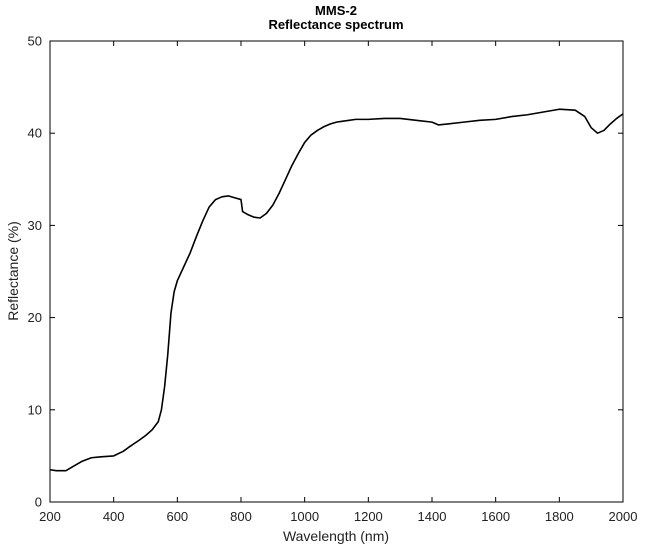  I want to click on y-axis-label: Reflectance (%), so click(13, 271).